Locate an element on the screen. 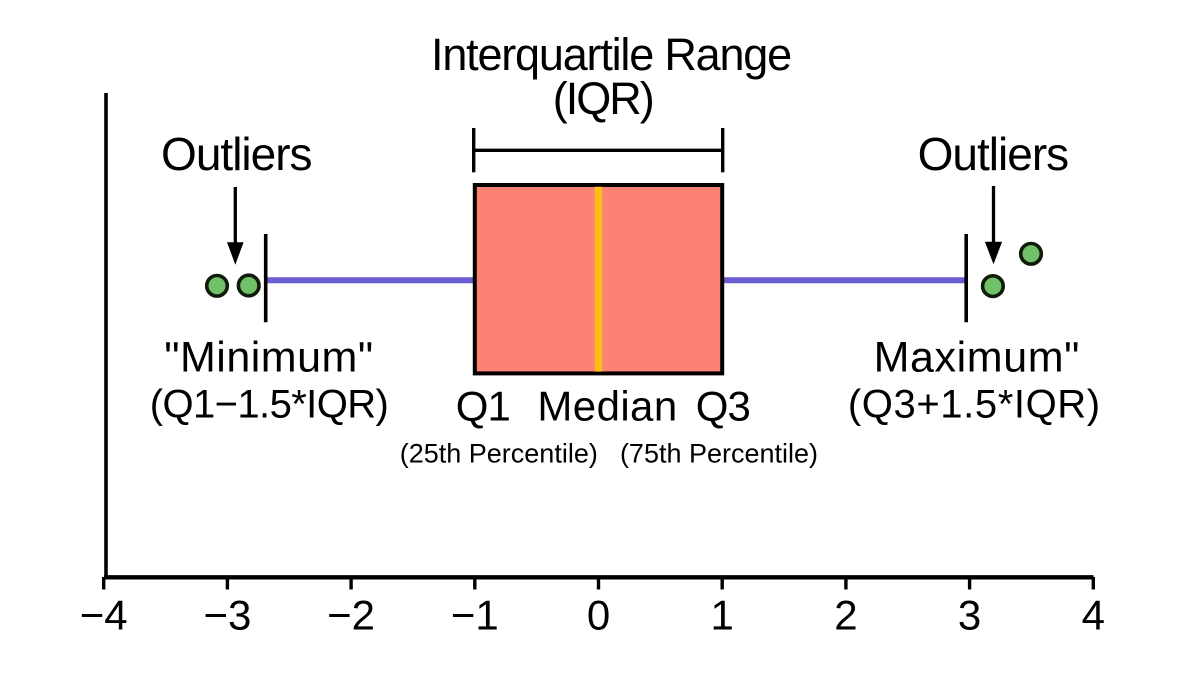 The height and width of the screenshot is (675, 1200). svg-text: −3 is located at coordinates (227, 615).